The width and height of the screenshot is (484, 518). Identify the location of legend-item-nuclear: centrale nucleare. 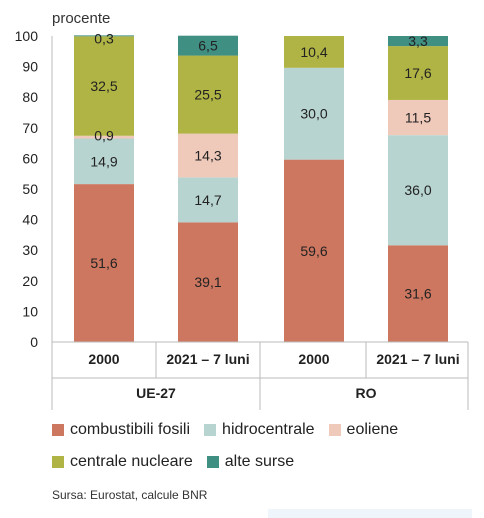
(122, 462).